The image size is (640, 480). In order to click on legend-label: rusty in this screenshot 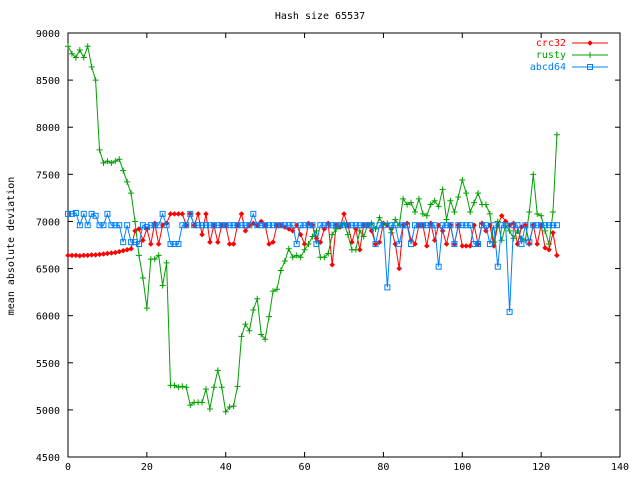, I will do `click(551, 55)`.